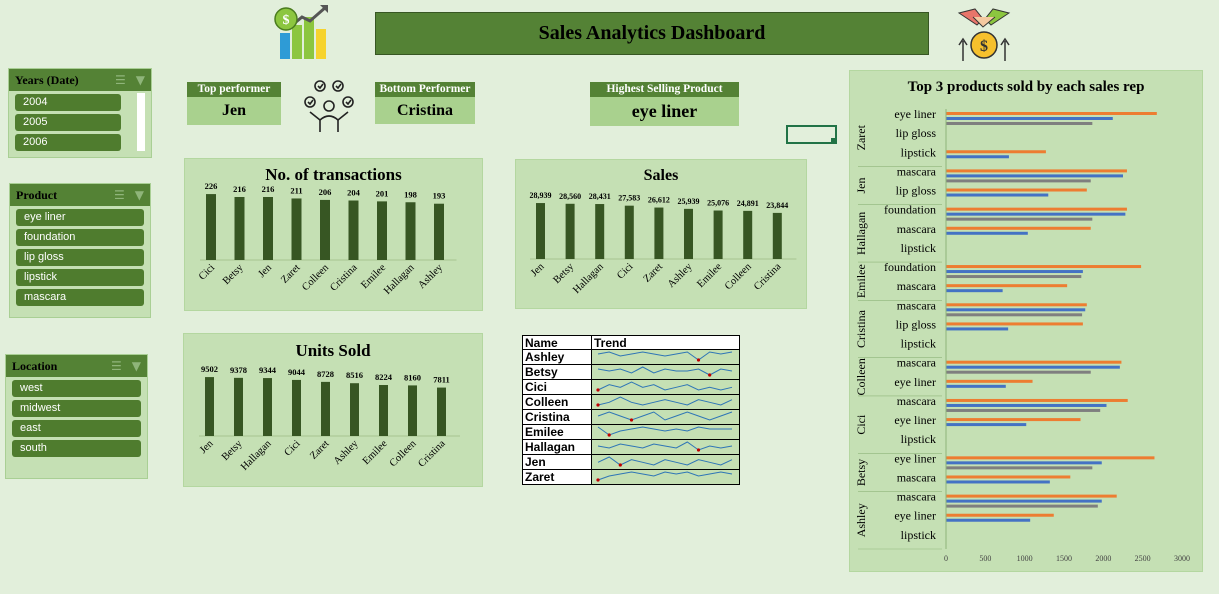 The image size is (1219, 594). I want to click on dashboard-title: Sales Analytics Dashboard, so click(652, 33).